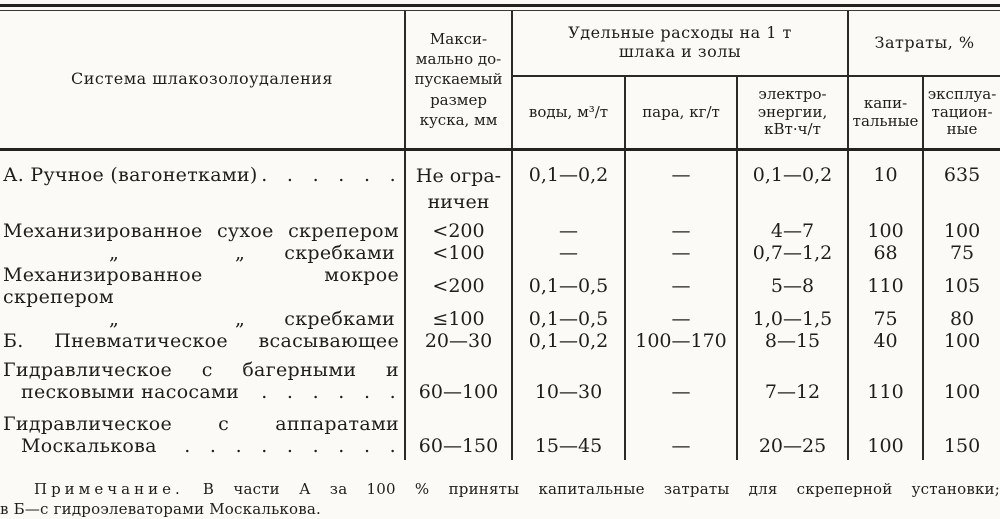  I want to click on cell-system: Б. Пневматическое всасывающее, so click(202, 341).